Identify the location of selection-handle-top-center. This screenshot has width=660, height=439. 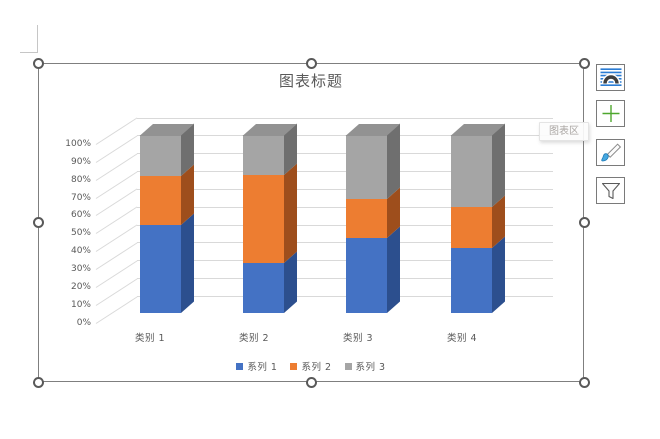
(311, 63).